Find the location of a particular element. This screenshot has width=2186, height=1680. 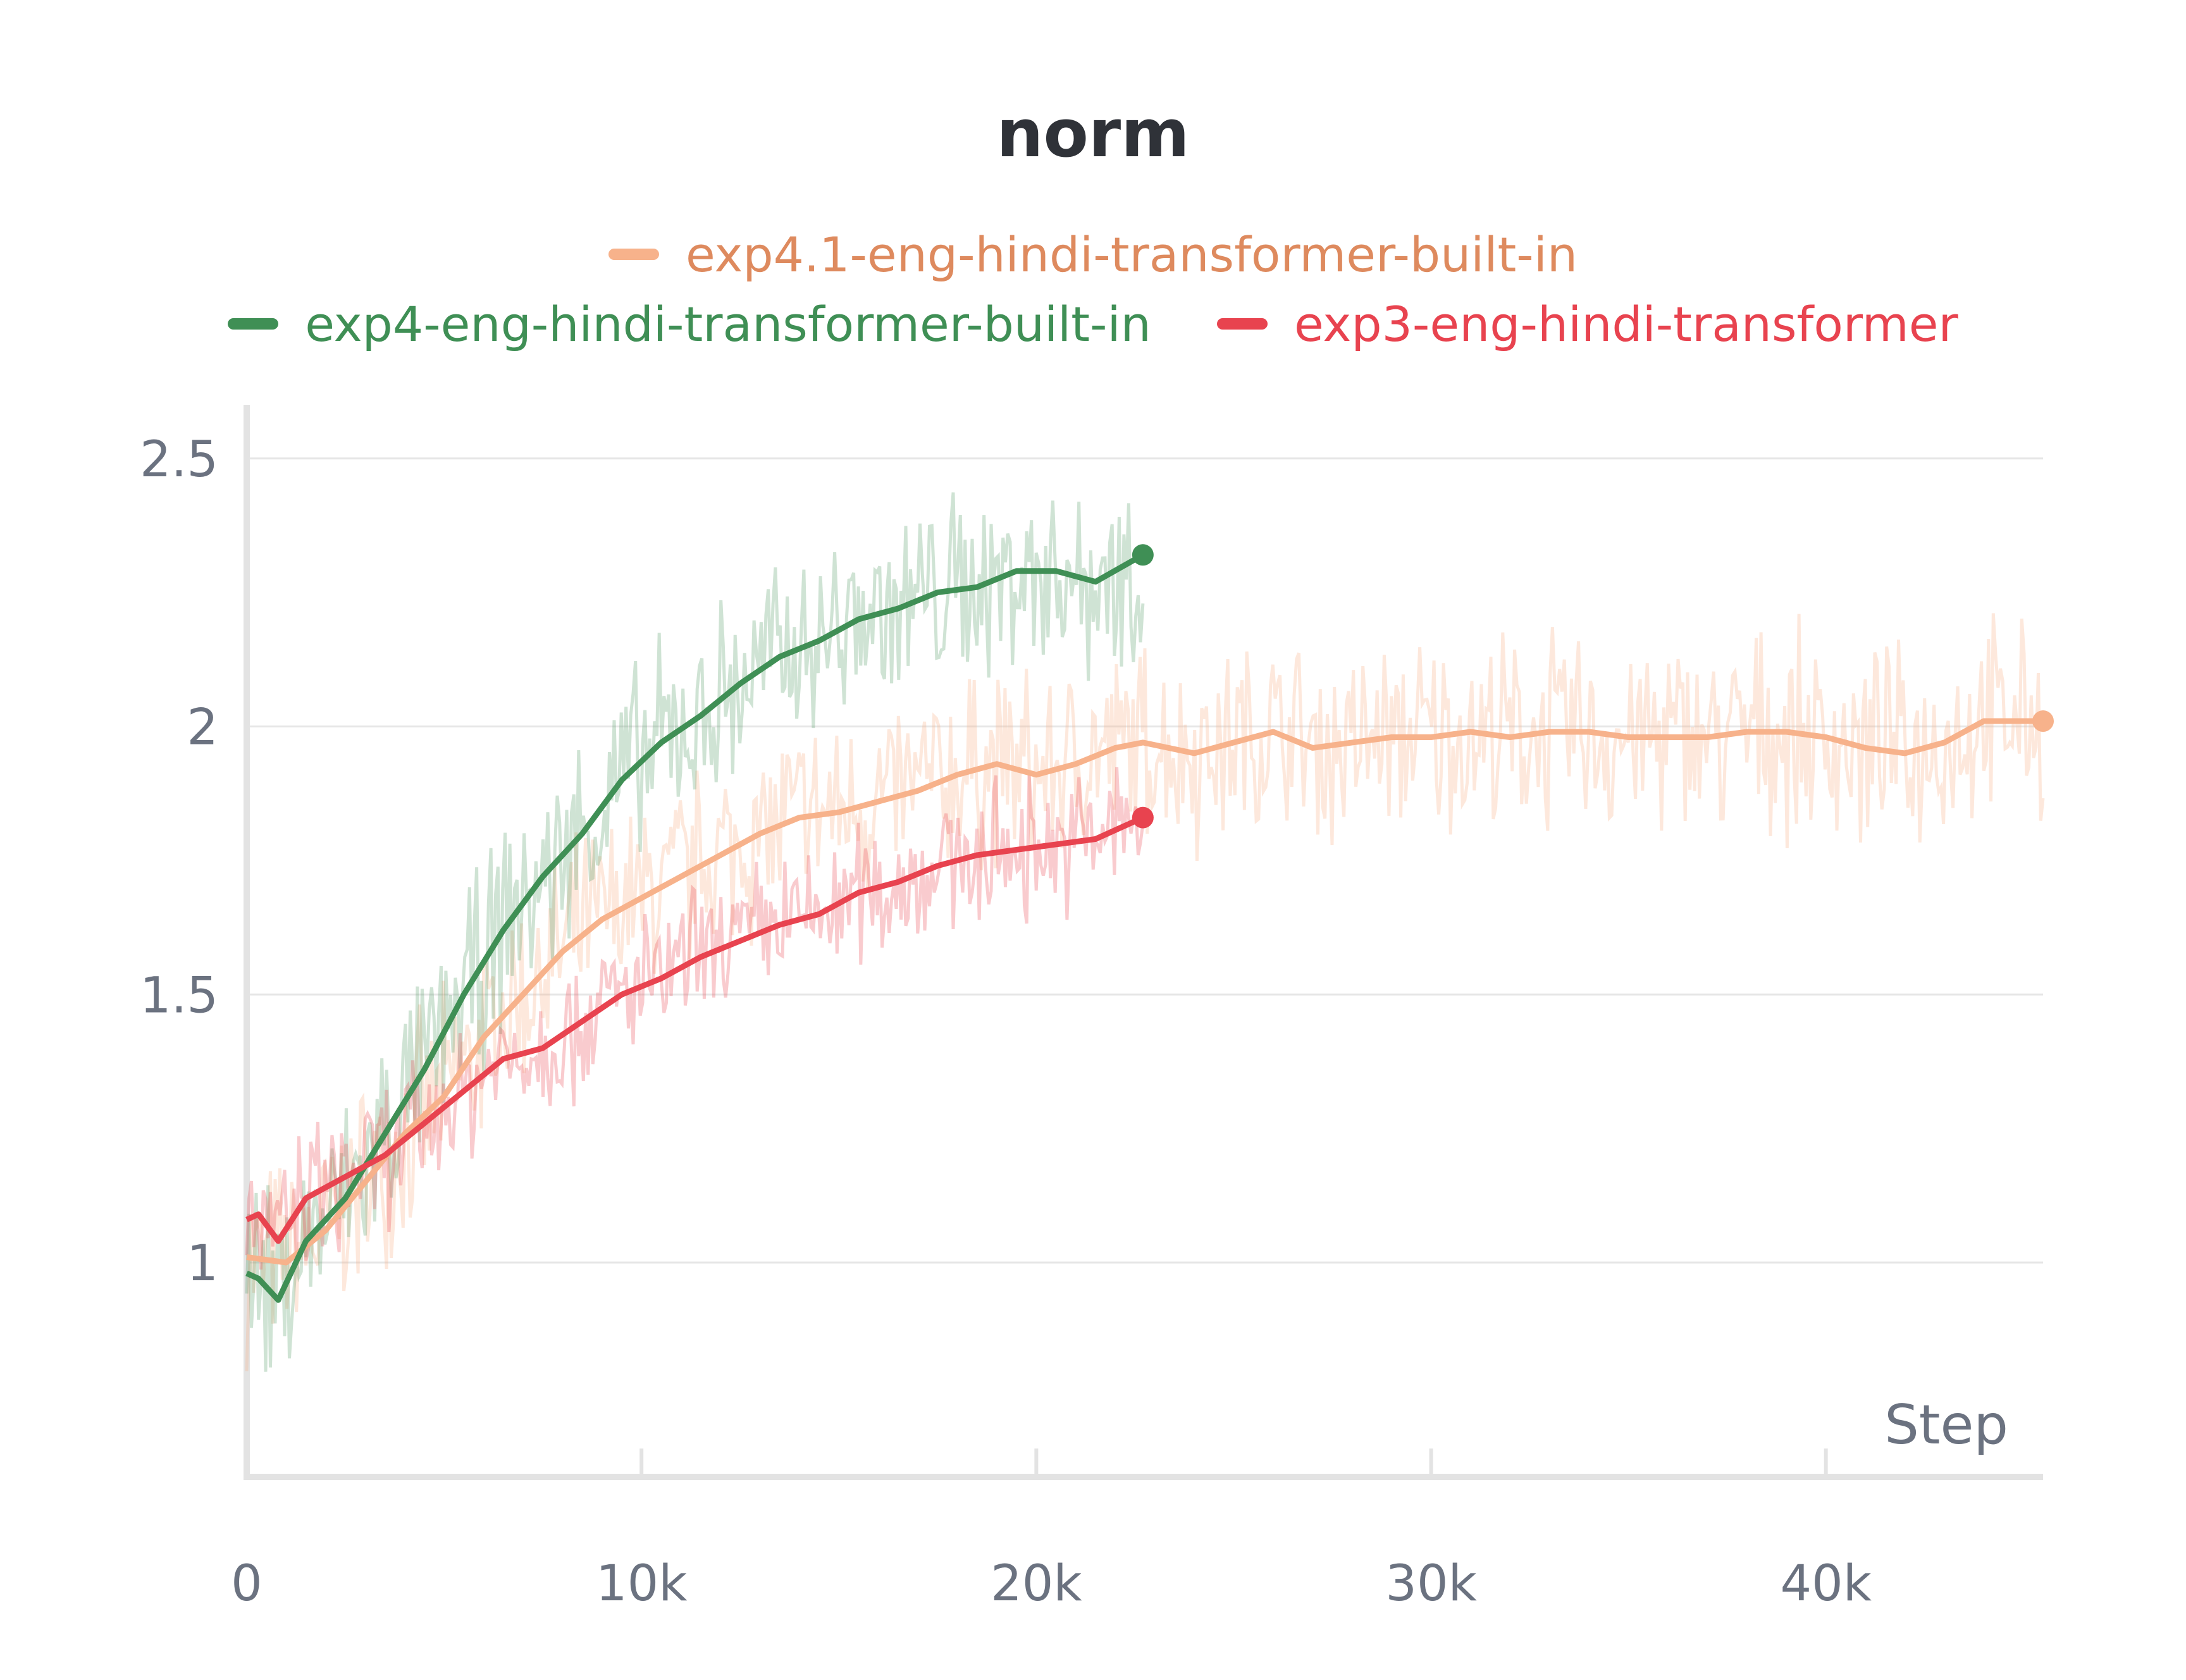

legend-item-exp4: exp4-eng-hindi-transformer-built-in is located at coordinates (689, 324).